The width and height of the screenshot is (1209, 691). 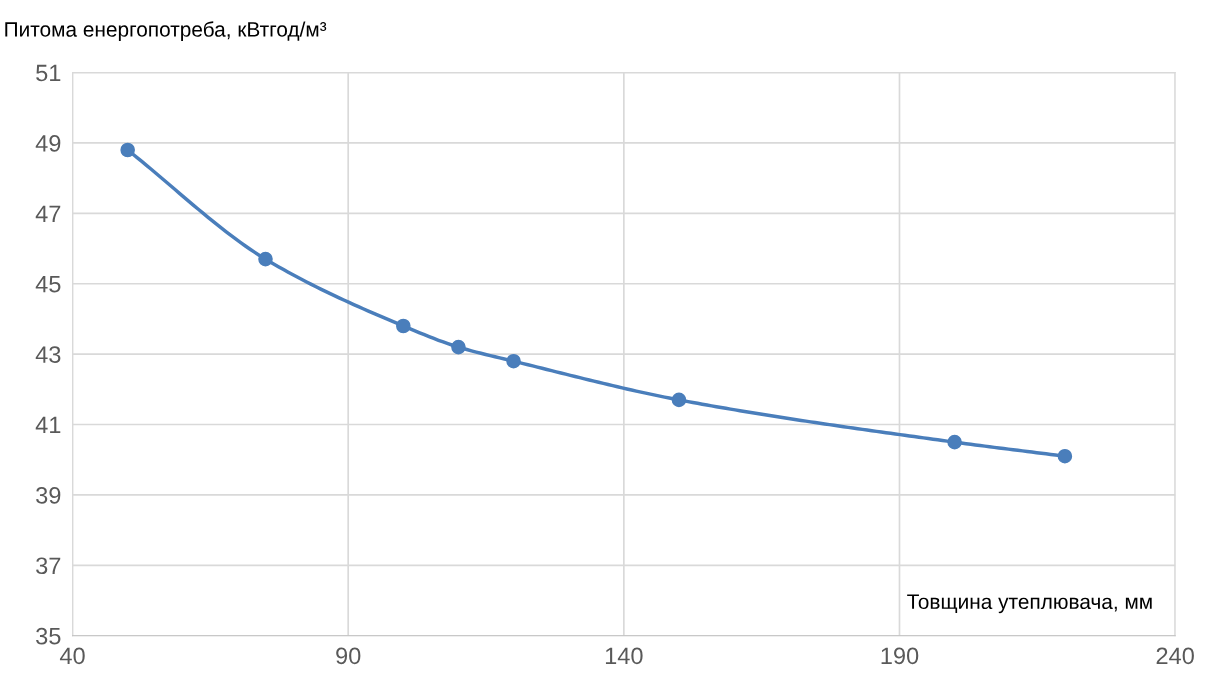 What do you see at coordinates (48, 213) in the screenshot?
I see `y-tick-label: 47` at bounding box center [48, 213].